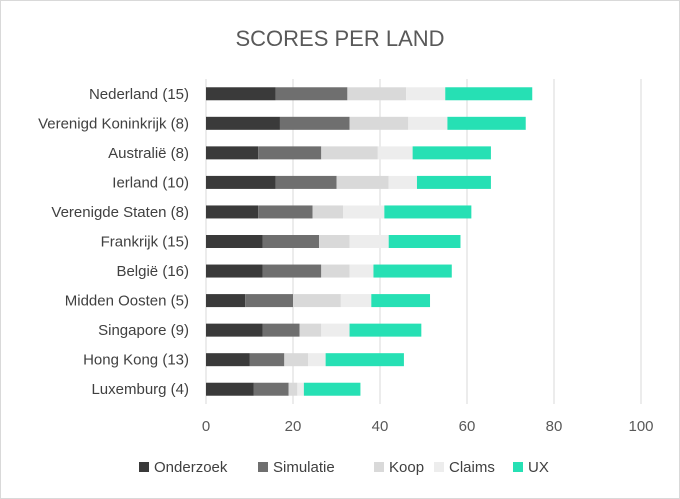 This screenshot has width=680, height=499. I want to click on legend: Onderzoek Simulatie Koop Claims UX, so click(344, 467).